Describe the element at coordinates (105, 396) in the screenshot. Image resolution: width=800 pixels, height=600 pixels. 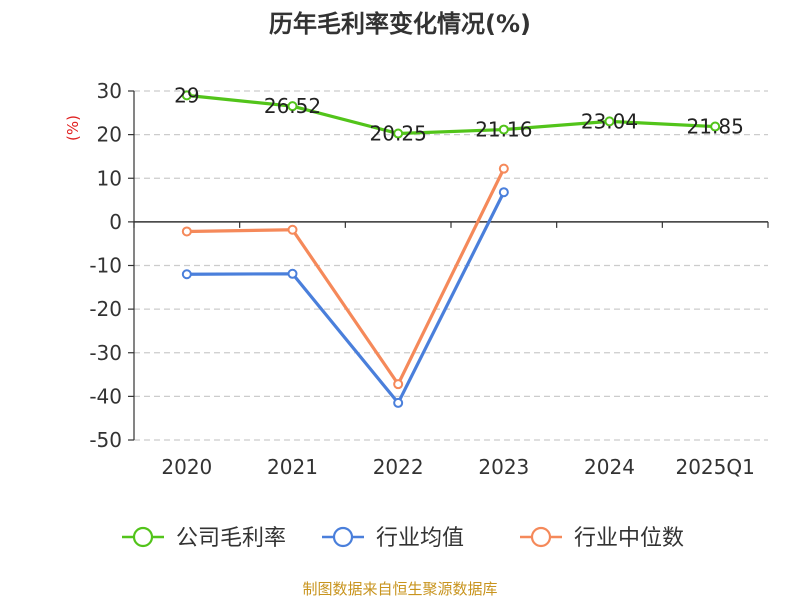
I see `y-tick-label: -40` at that location.